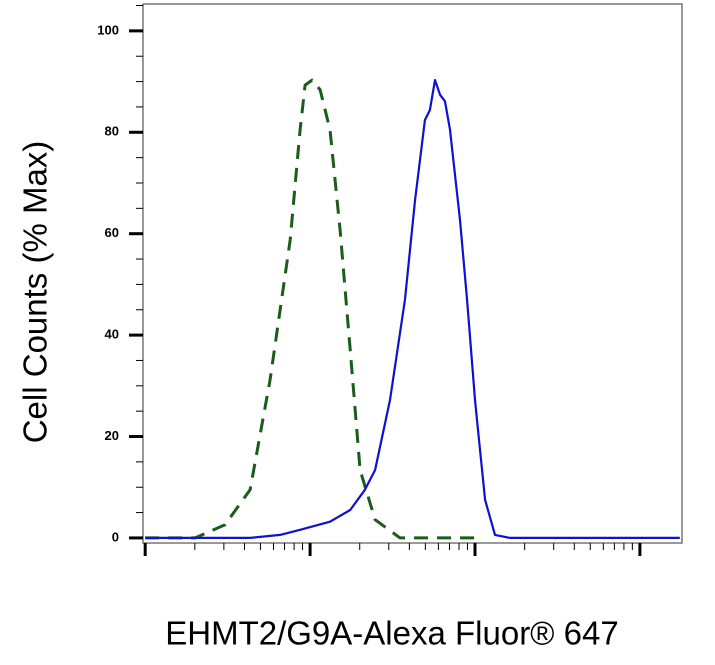  Describe the element at coordinates (35, 292) in the screenshot. I see `y-axis-label: Cell Counts (% Max)` at that location.